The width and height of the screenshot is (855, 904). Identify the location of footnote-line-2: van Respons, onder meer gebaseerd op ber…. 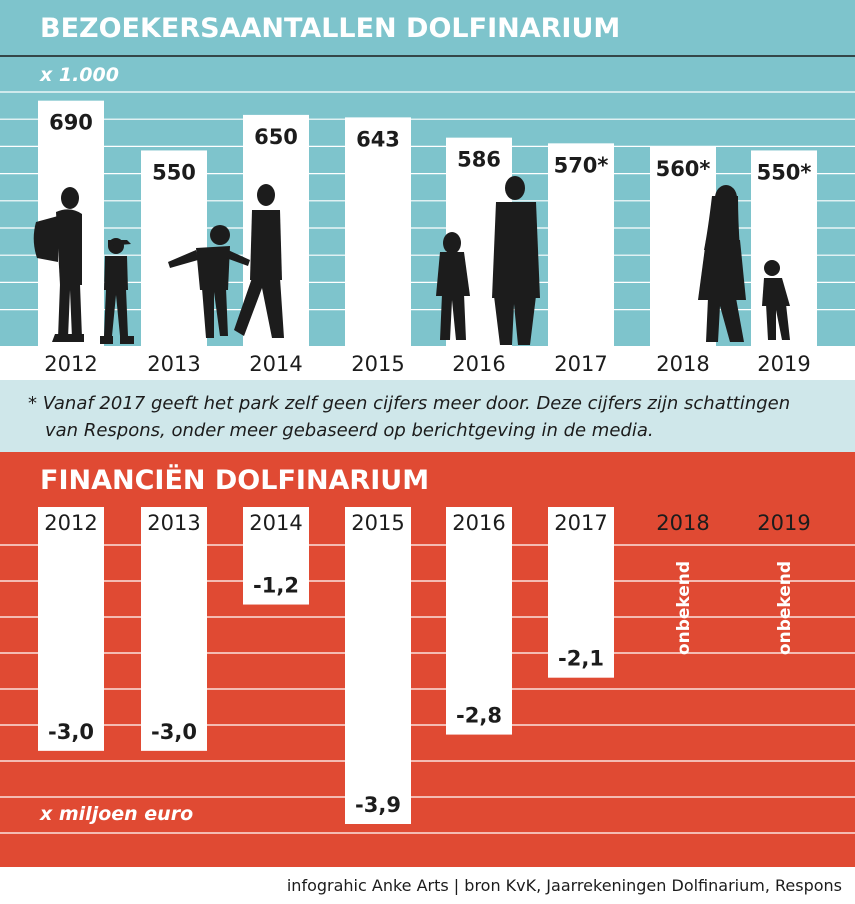
(349, 430).